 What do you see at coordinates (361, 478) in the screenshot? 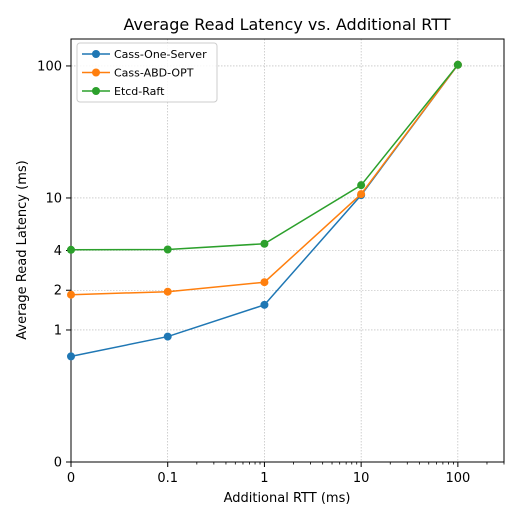
I see `x-tick-label: 10` at bounding box center [361, 478].